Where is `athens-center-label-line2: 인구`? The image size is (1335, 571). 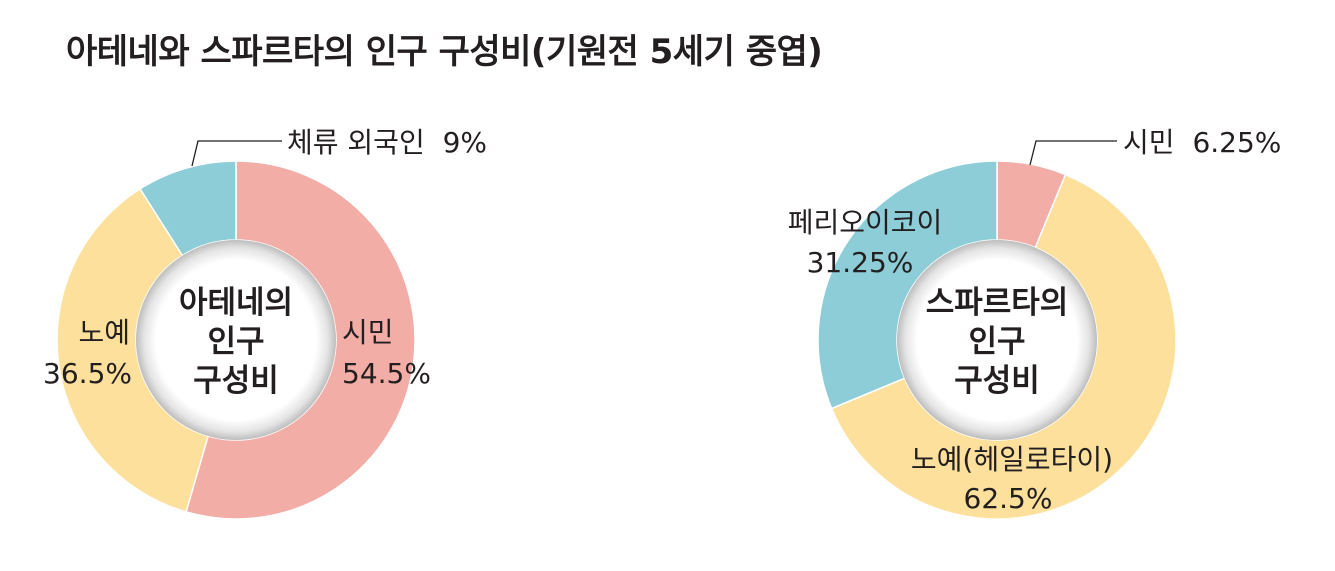 athens-center-label-line2: 인구 is located at coordinates (235, 342).